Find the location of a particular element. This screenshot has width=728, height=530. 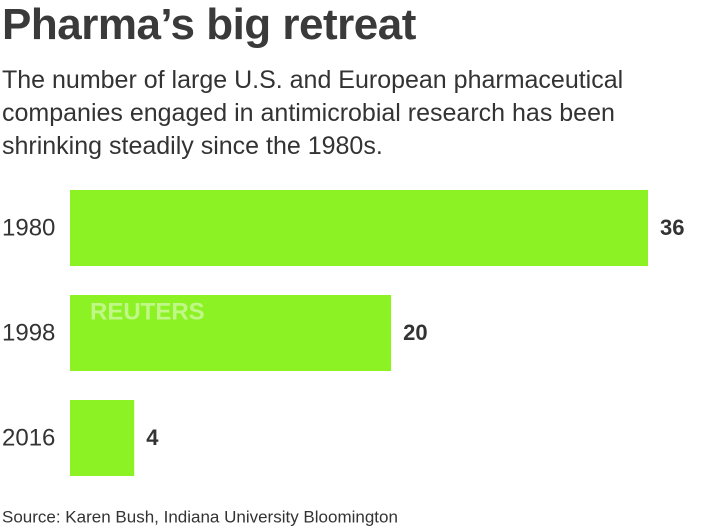

watermark: REUTERS is located at coordinates (147, 311).